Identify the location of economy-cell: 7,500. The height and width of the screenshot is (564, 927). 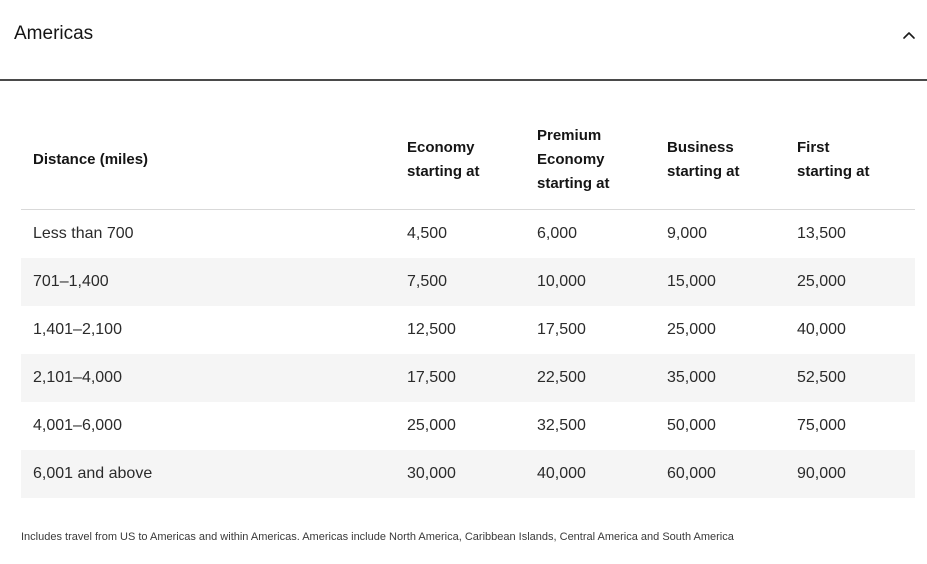
(460, 282).